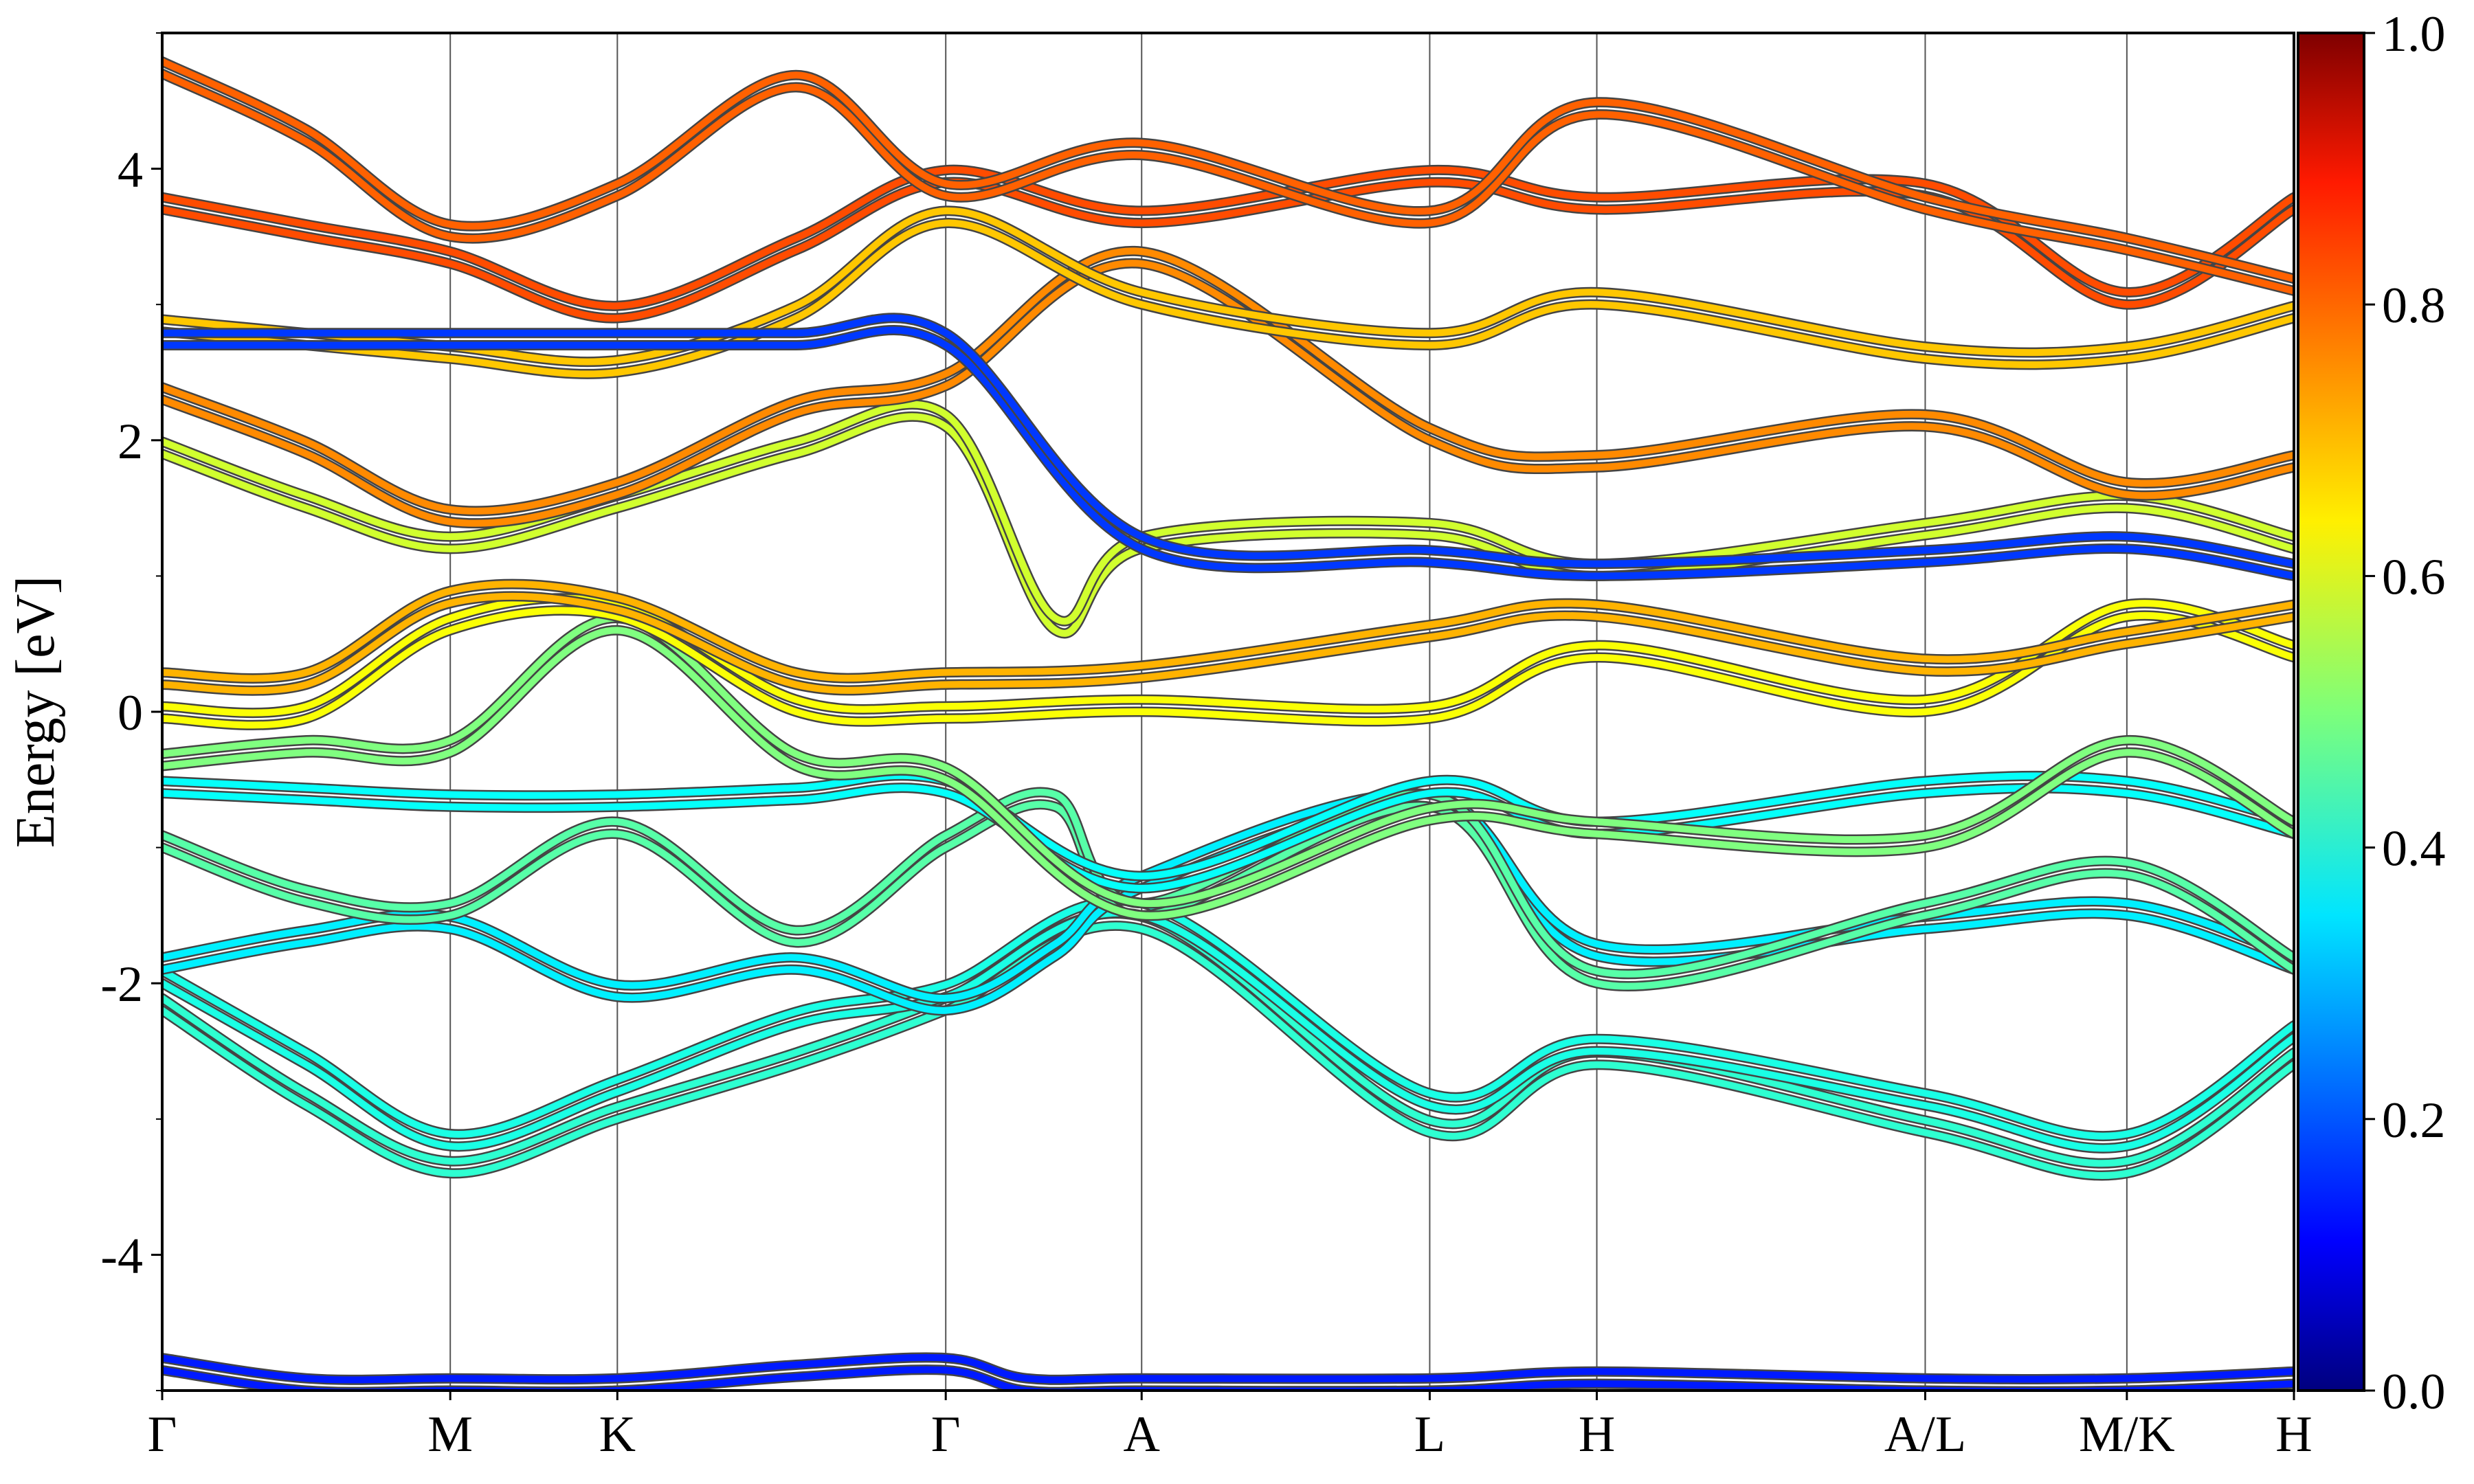 The height and width of the screenshot is (1484, 2474). I want to click on colorbar-tick-label: 0.4, so click(2414, 849).